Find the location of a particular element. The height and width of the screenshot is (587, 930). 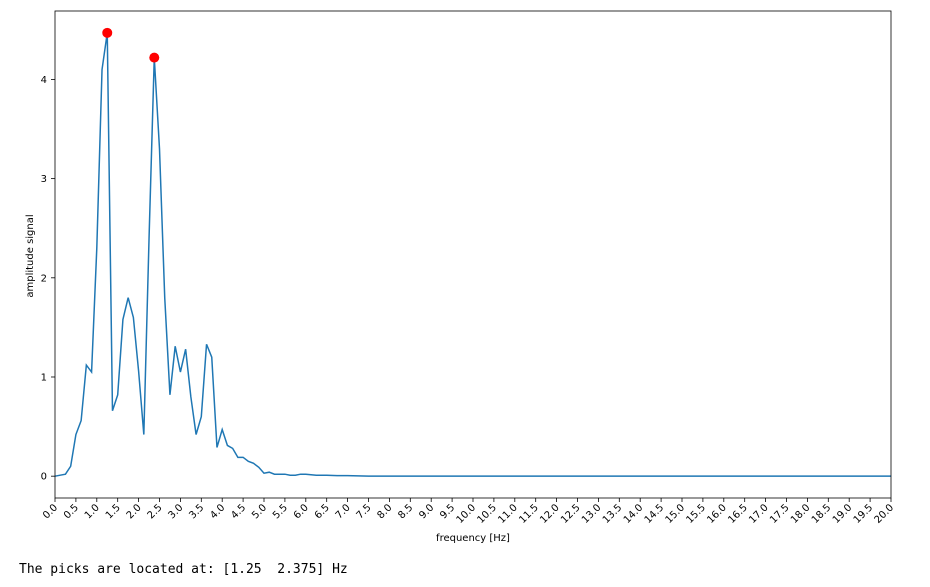

x-tick-label: 13.5 is located at coordinates (613, 514).